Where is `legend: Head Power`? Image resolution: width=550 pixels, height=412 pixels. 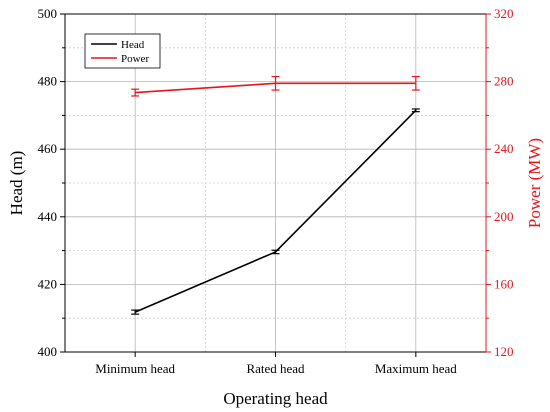
legend: Head Power is located at coordinates (122, 51).